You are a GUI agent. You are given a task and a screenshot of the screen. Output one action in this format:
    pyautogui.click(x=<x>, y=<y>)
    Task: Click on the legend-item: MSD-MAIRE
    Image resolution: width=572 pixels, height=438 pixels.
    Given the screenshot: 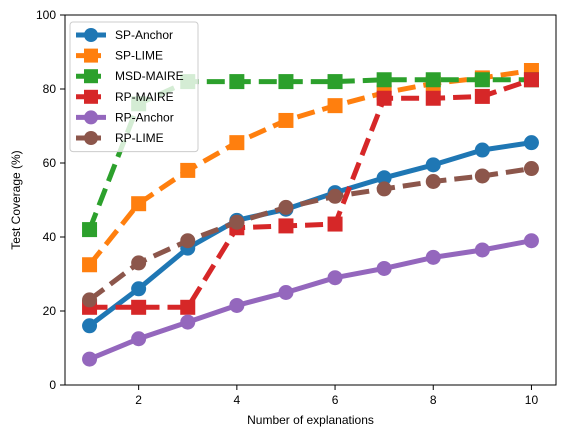 What is the action you would take?
    pyautogui.click(x=130, y=76)
    